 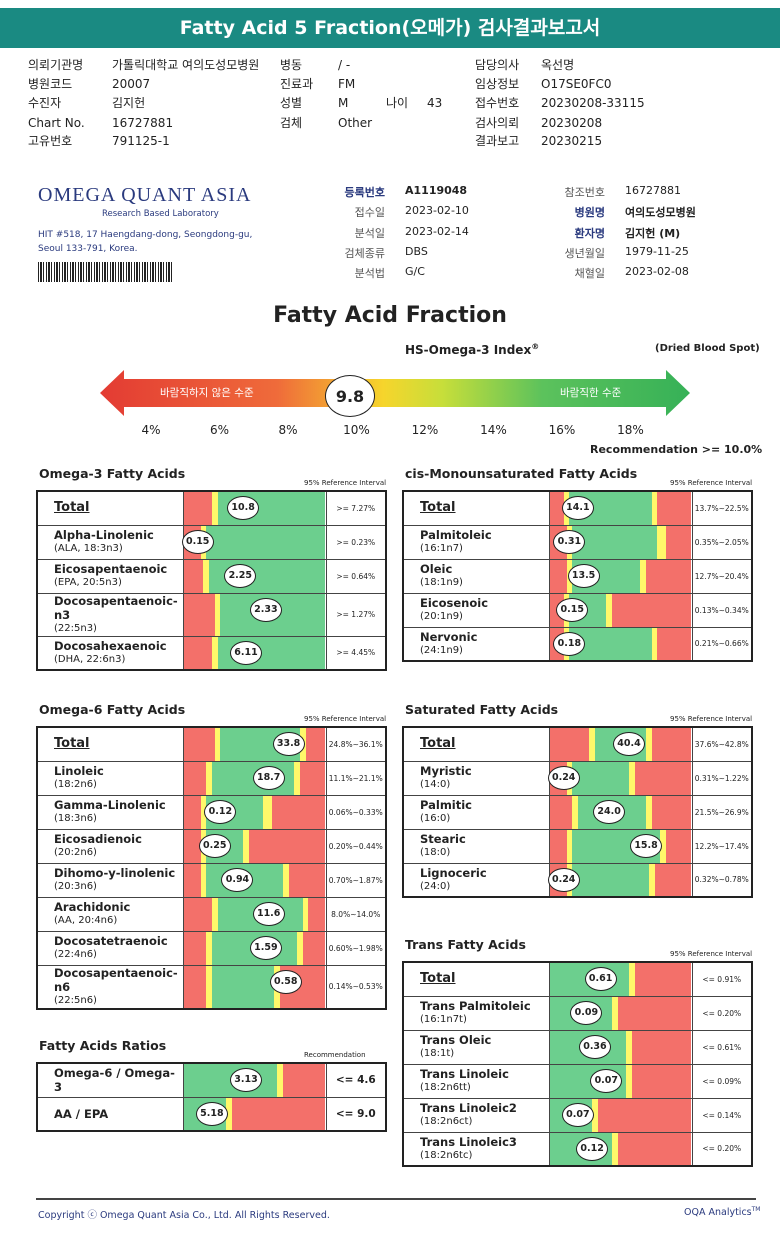 I want to click on acid-name: Linoleic (18:2n6), so click(x=110, y=778).